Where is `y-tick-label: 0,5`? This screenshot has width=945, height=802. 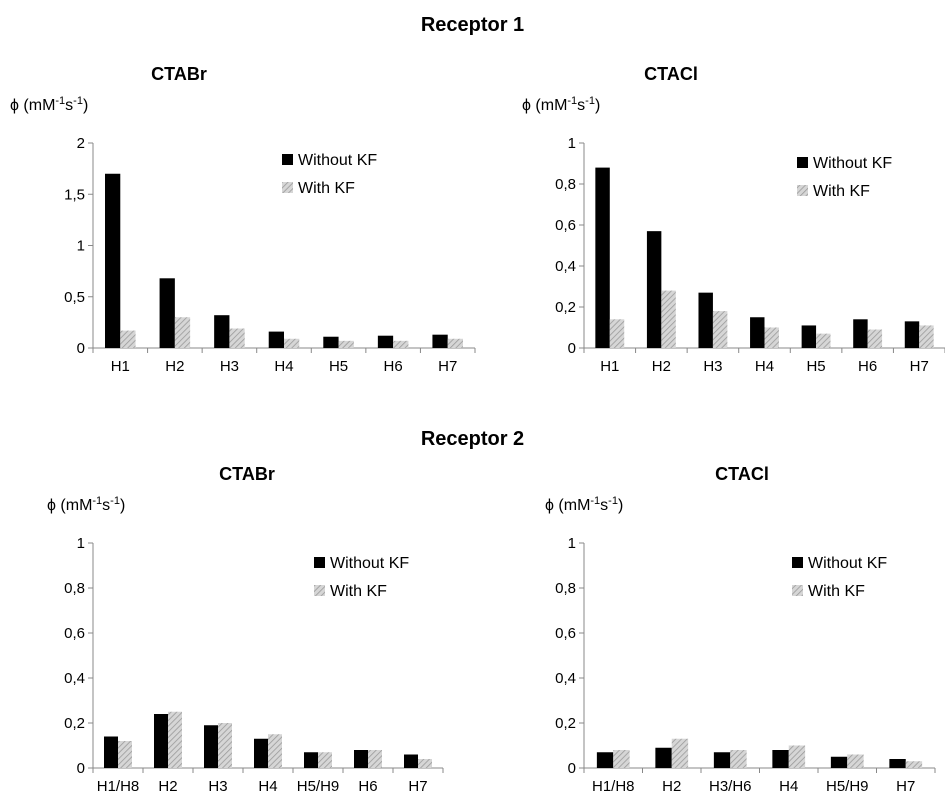 y-tick-label: 0,5 is located at coordinates (74, 297).